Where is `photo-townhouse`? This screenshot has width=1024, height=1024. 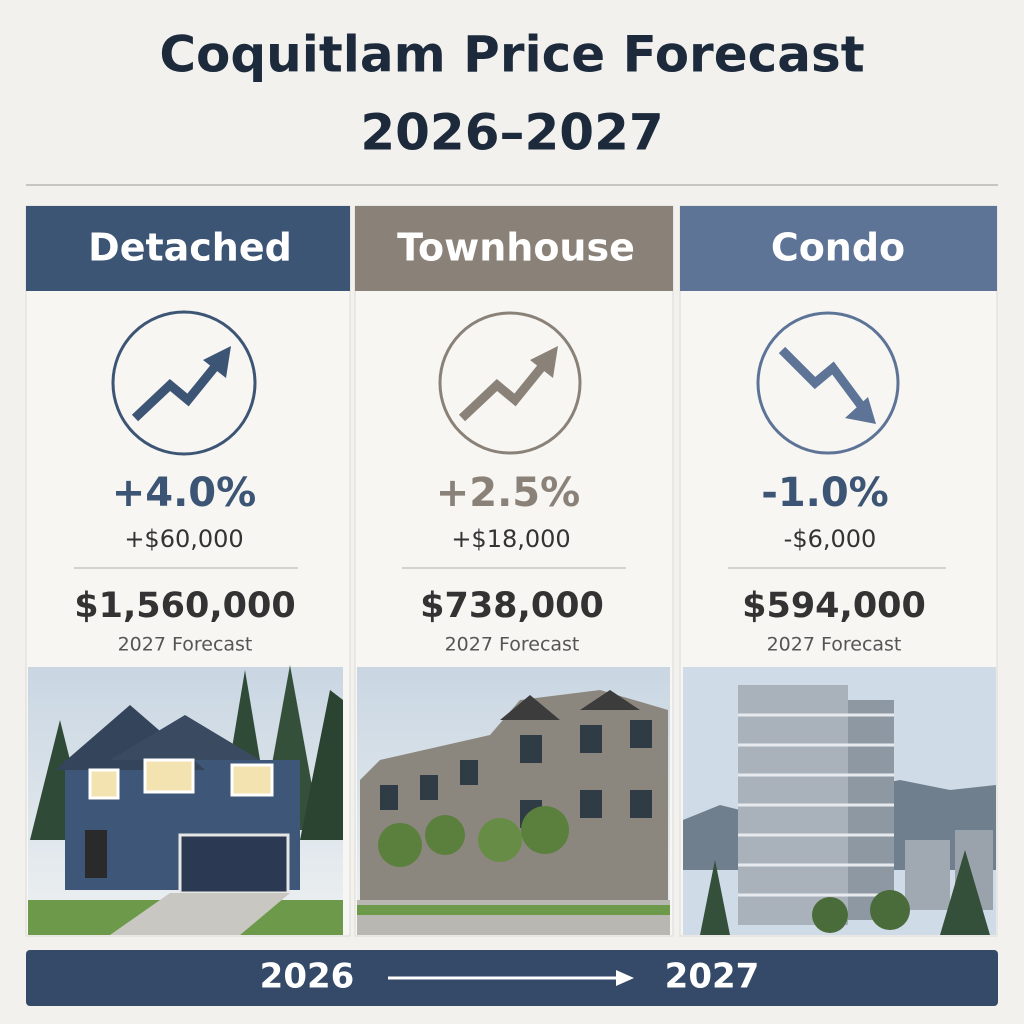 photo-townhouse is located at coordinates (513, 801).